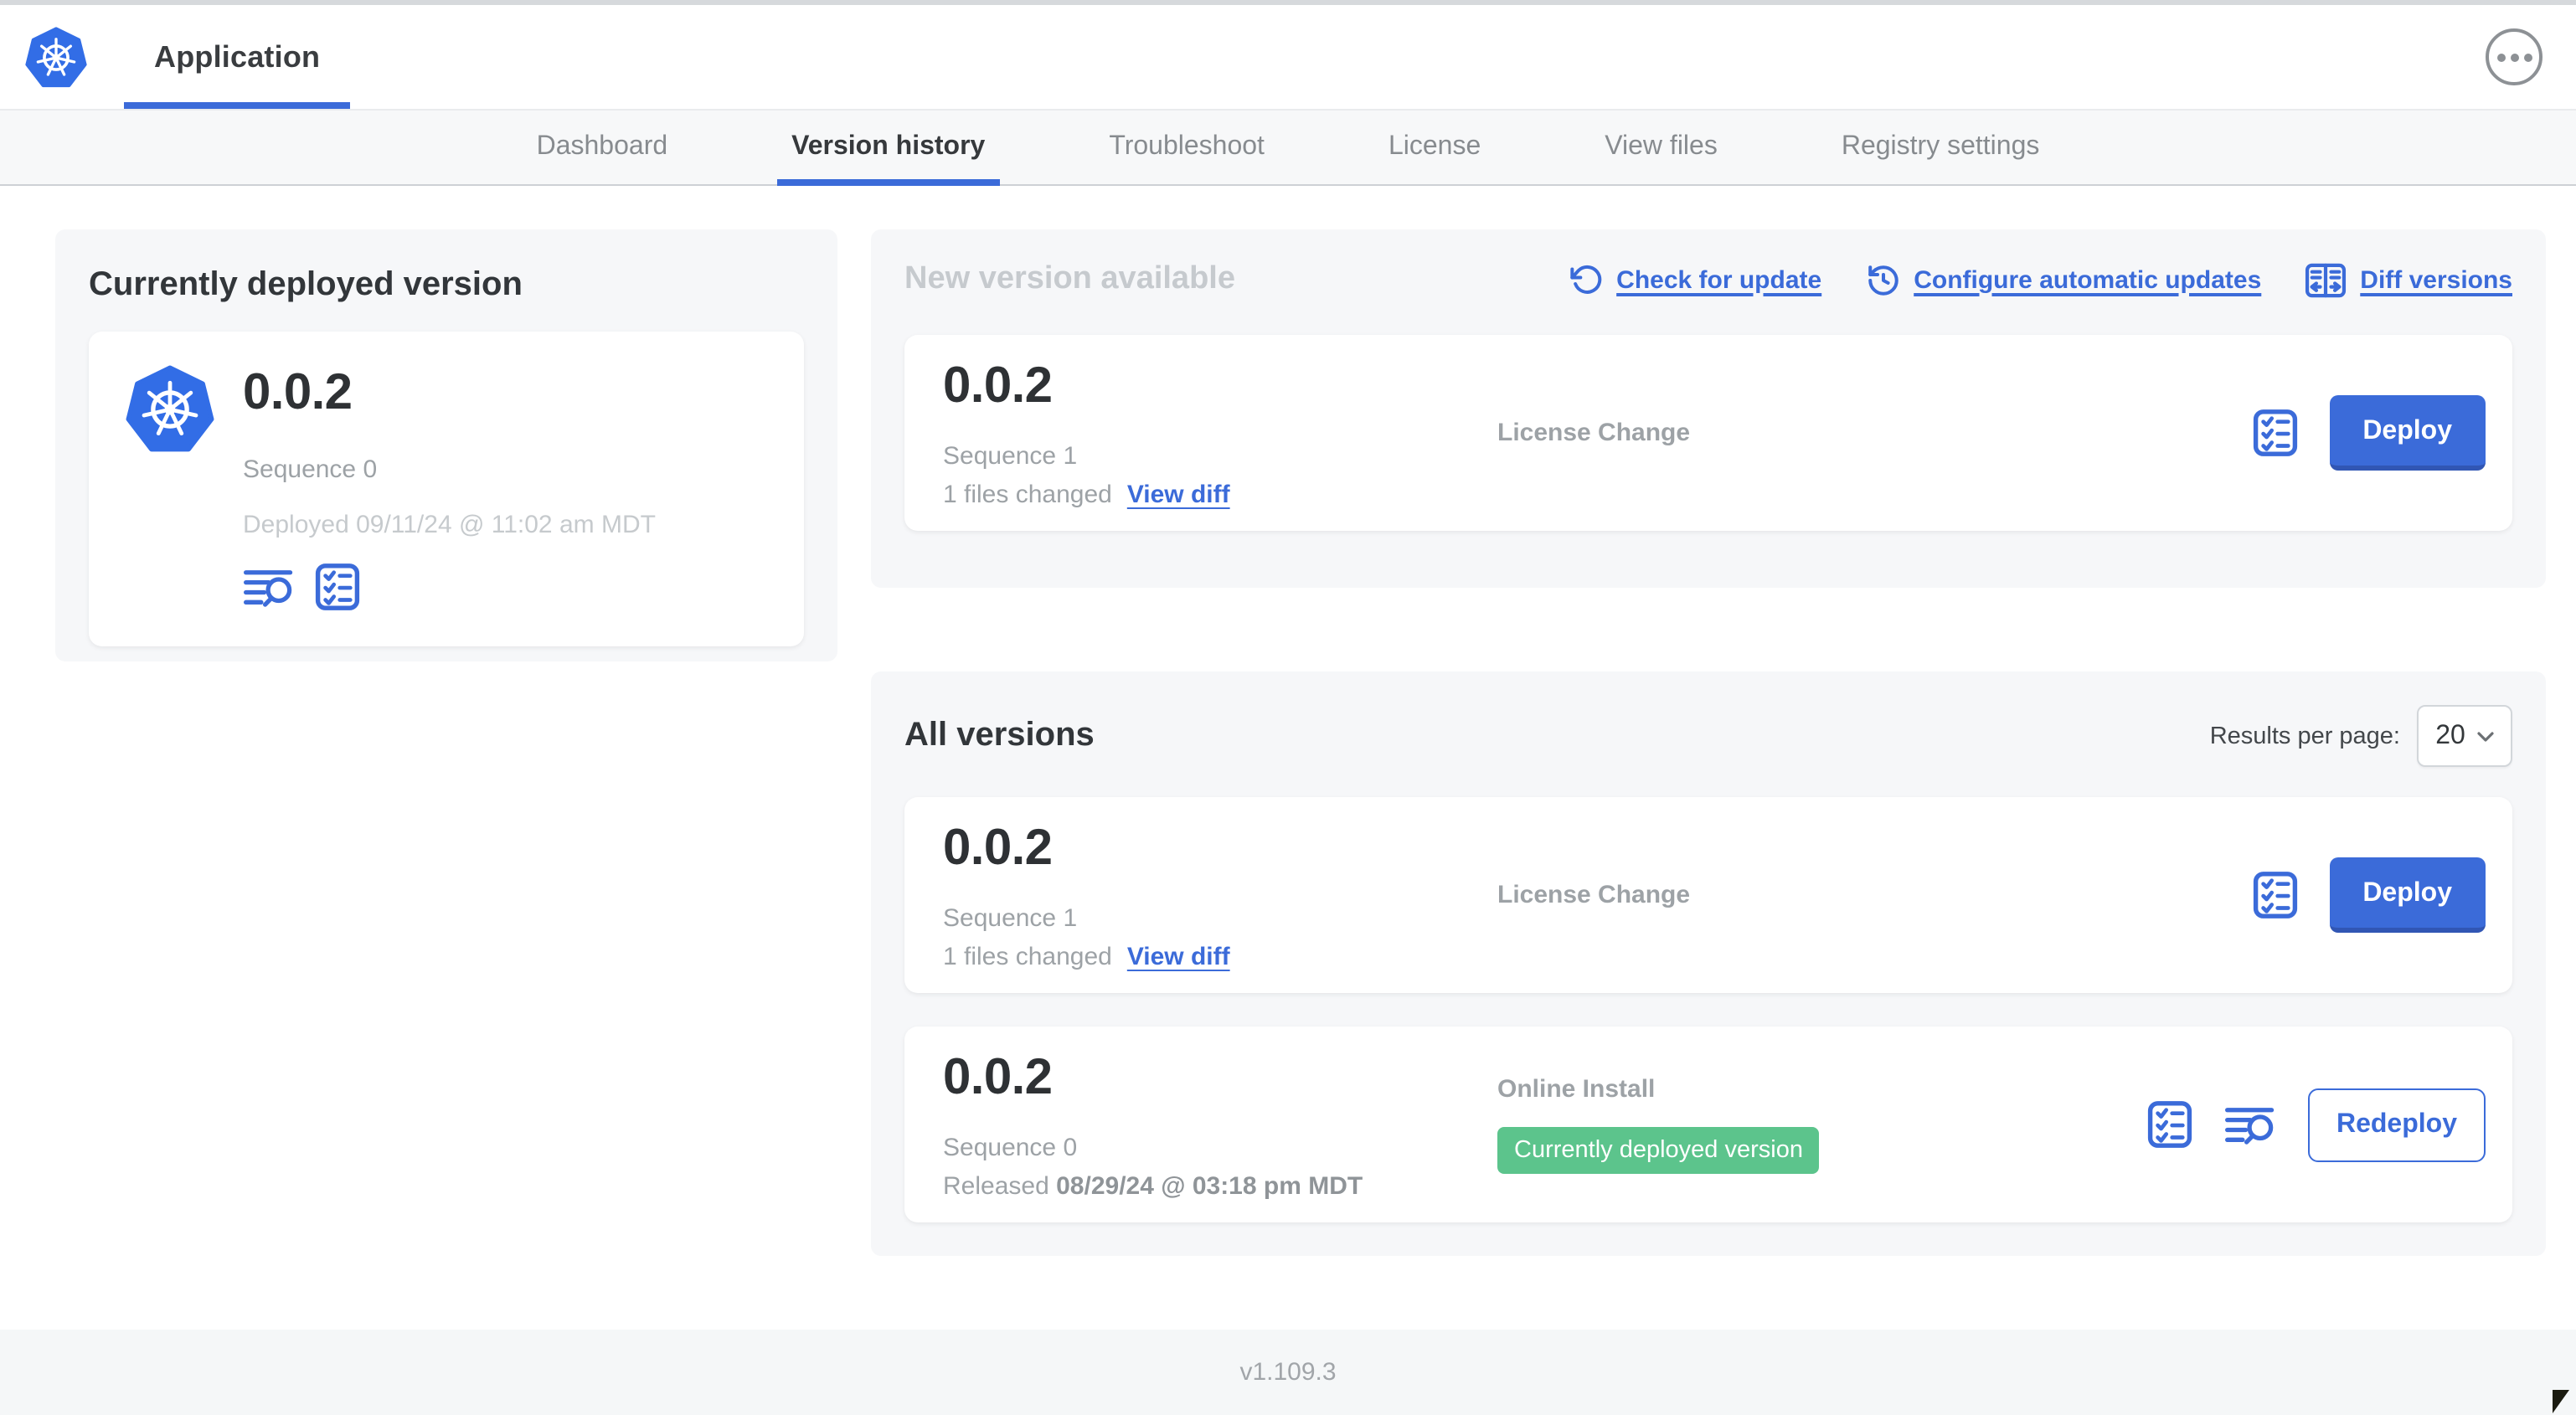 This screenshot has height=1415, width=2576. What do you see at coordinates (1187, 146) in the screenshot?
I see `tab-troubleshoot: Troubleshoot` at bounding box center [1187, 146].